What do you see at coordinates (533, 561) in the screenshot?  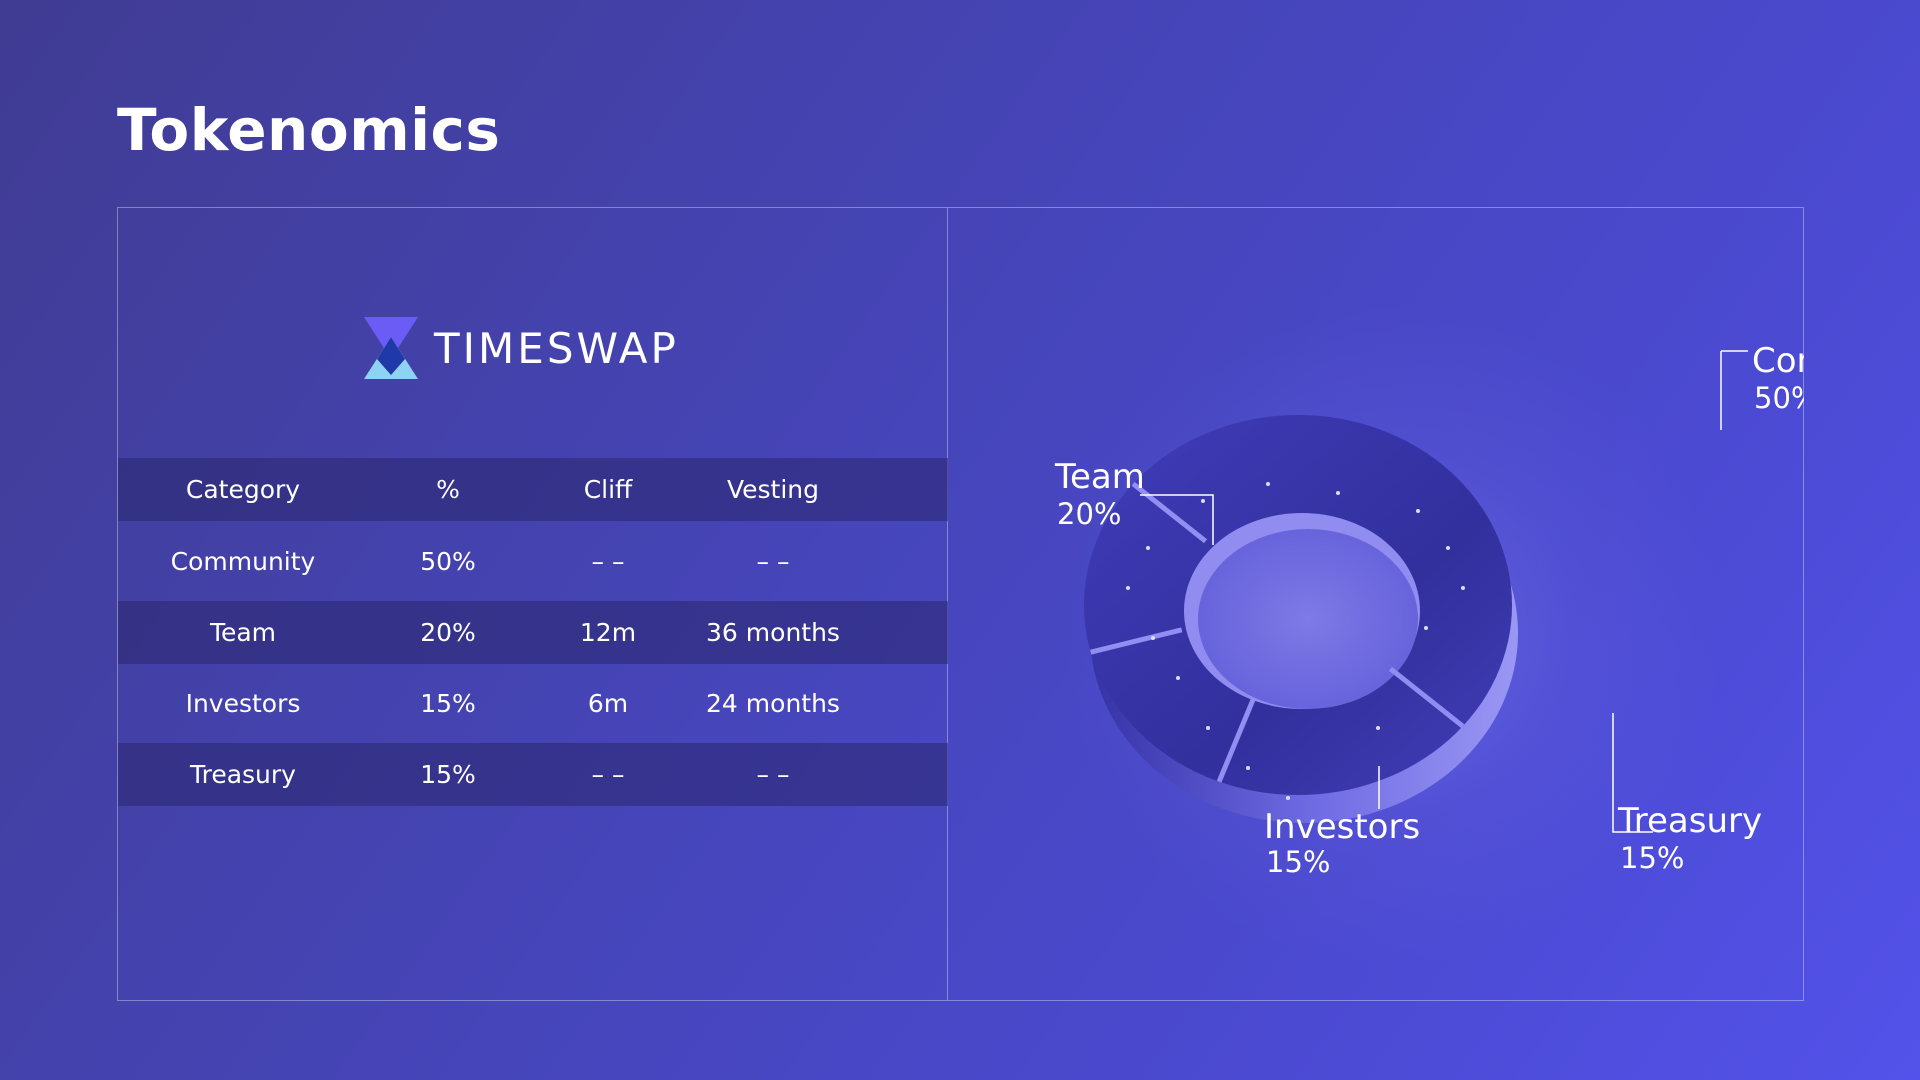 I see `table-row: Community 50% – – – –` at bounding box center [533, 561].